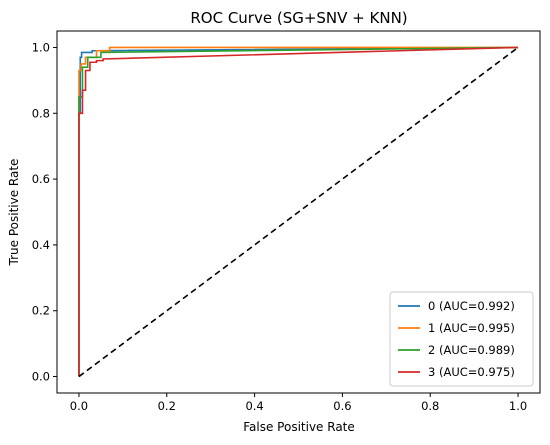 The height and width of the screenshot is (445, 550). I want to click on x-tick-label: 0.8, so click(430, 406).